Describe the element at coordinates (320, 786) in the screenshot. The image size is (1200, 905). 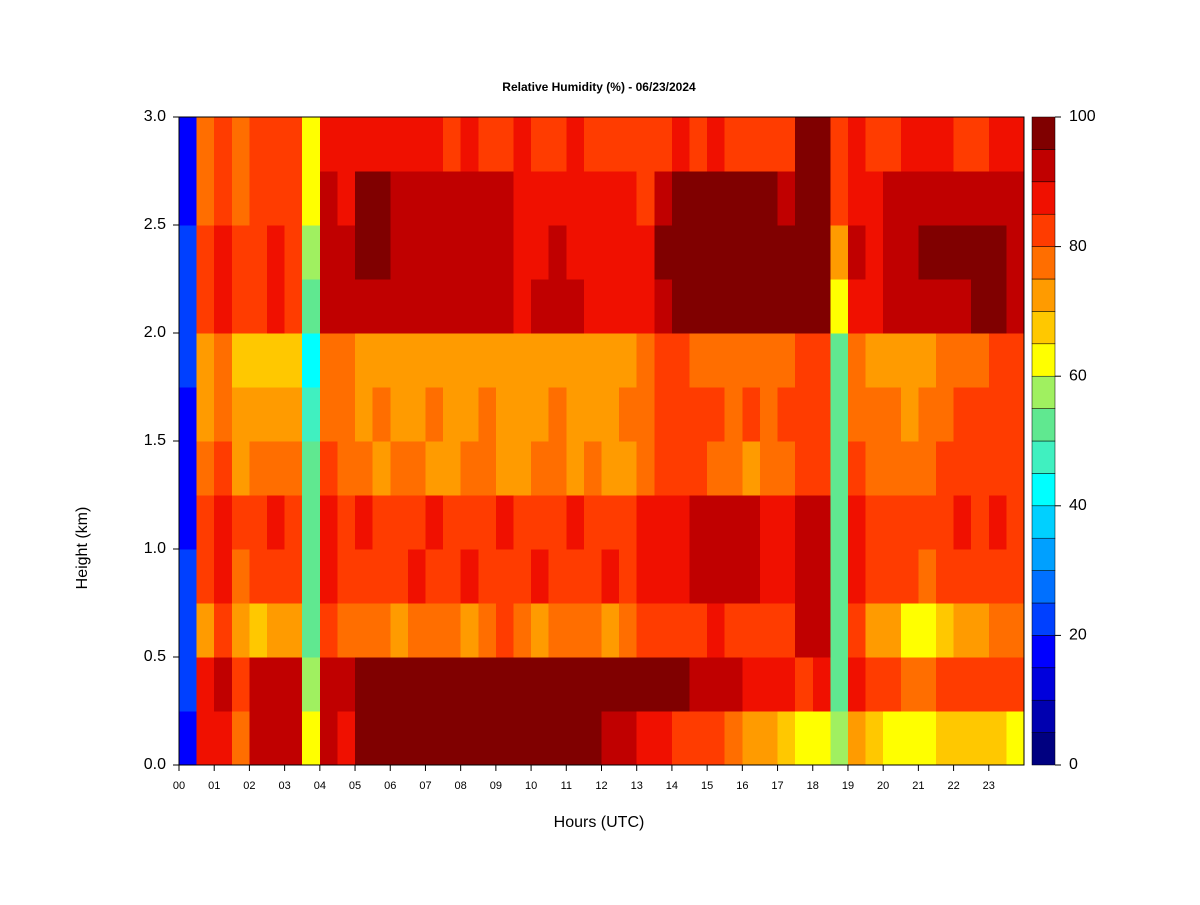
I see `x-tick-label: 04` at that location.